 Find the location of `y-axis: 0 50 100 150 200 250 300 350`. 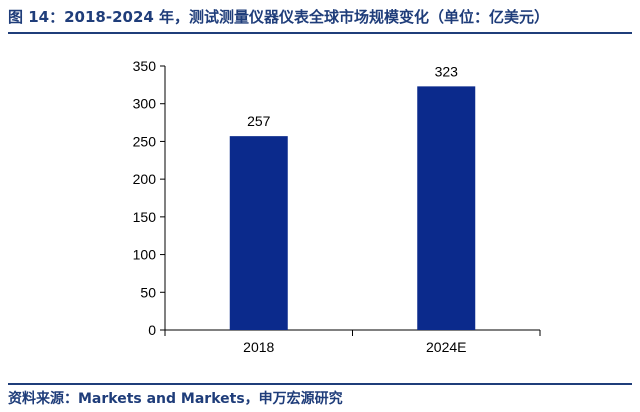

y-axis: 0 50 100 150 200 250 300 350 is located at coordinates (149, 198).